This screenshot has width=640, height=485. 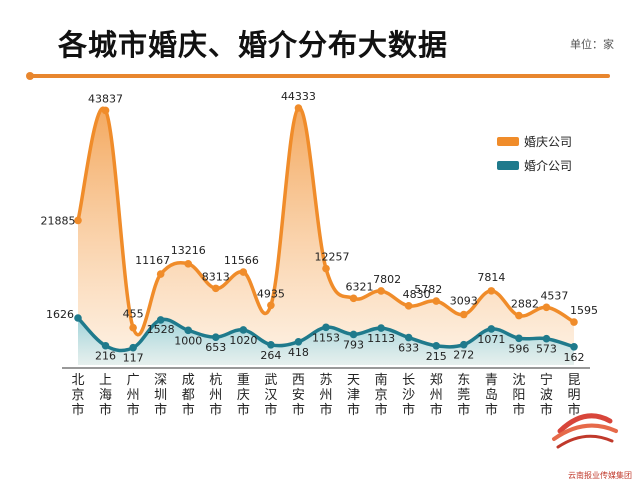 I want to click on x-tick-label-9-1: 州, so click(x=325, y=395).